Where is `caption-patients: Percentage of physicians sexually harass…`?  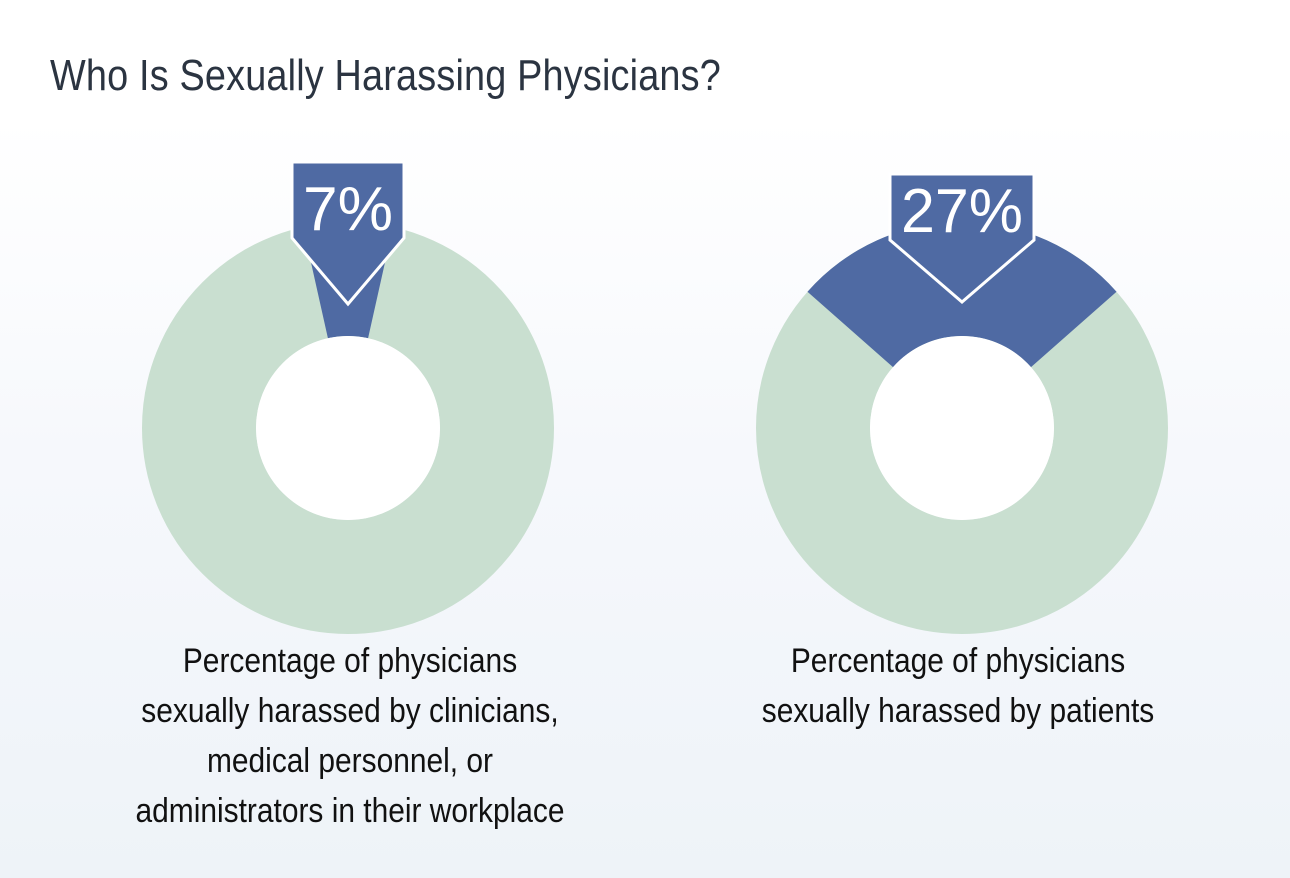 caption-patients: Percentage of physicians sexually harass… is located at coordinates (958, 686).